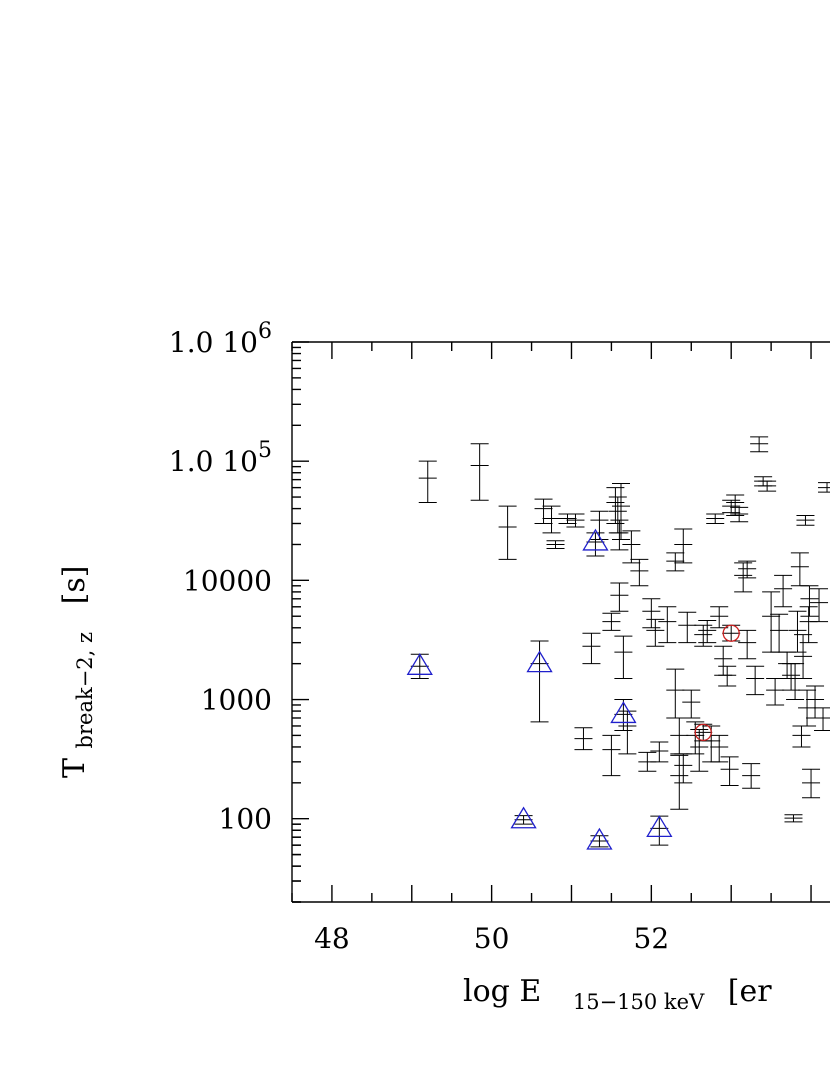 The width and height of the screenshot is (830, 1075). What do you see at coordinates (85, 690) in the screenshot?
I see `y-axis-label-sub: break−2, z` at bounding box center [85, 690].